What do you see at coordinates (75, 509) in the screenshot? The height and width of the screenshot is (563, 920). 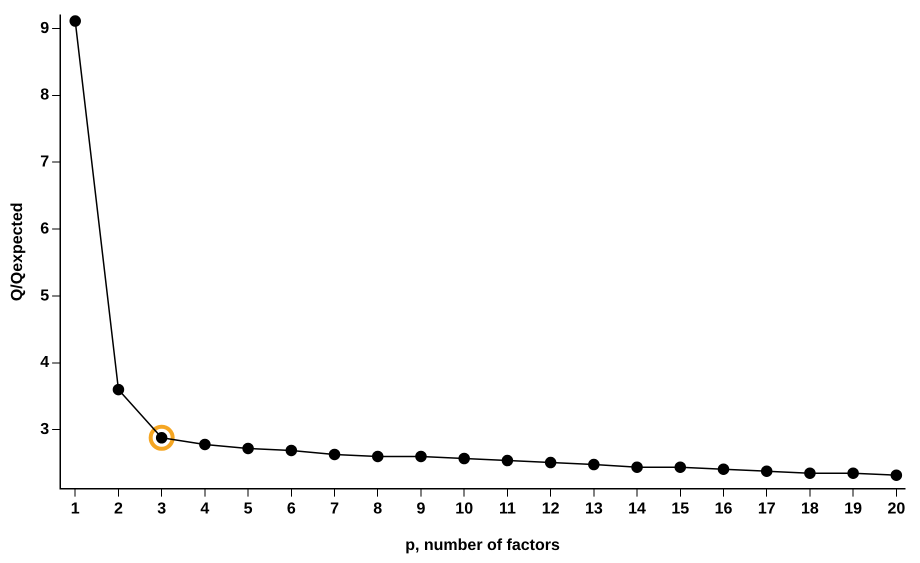 I see `x-tick-label: 1` at bounding box center [75, 509].